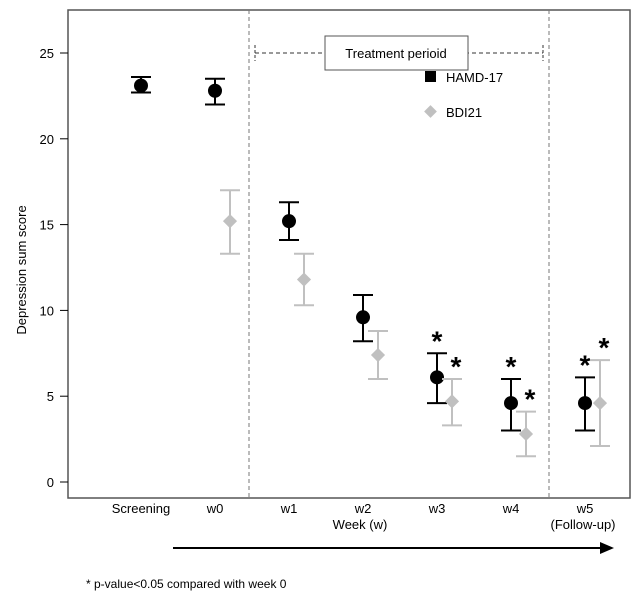 The width and height of the screenshot is (642, 605). What do you see at coordinates (360, 524) in the screenshot?
I see `x-axis-label: Week (w)` at bounding box center [360, 524].